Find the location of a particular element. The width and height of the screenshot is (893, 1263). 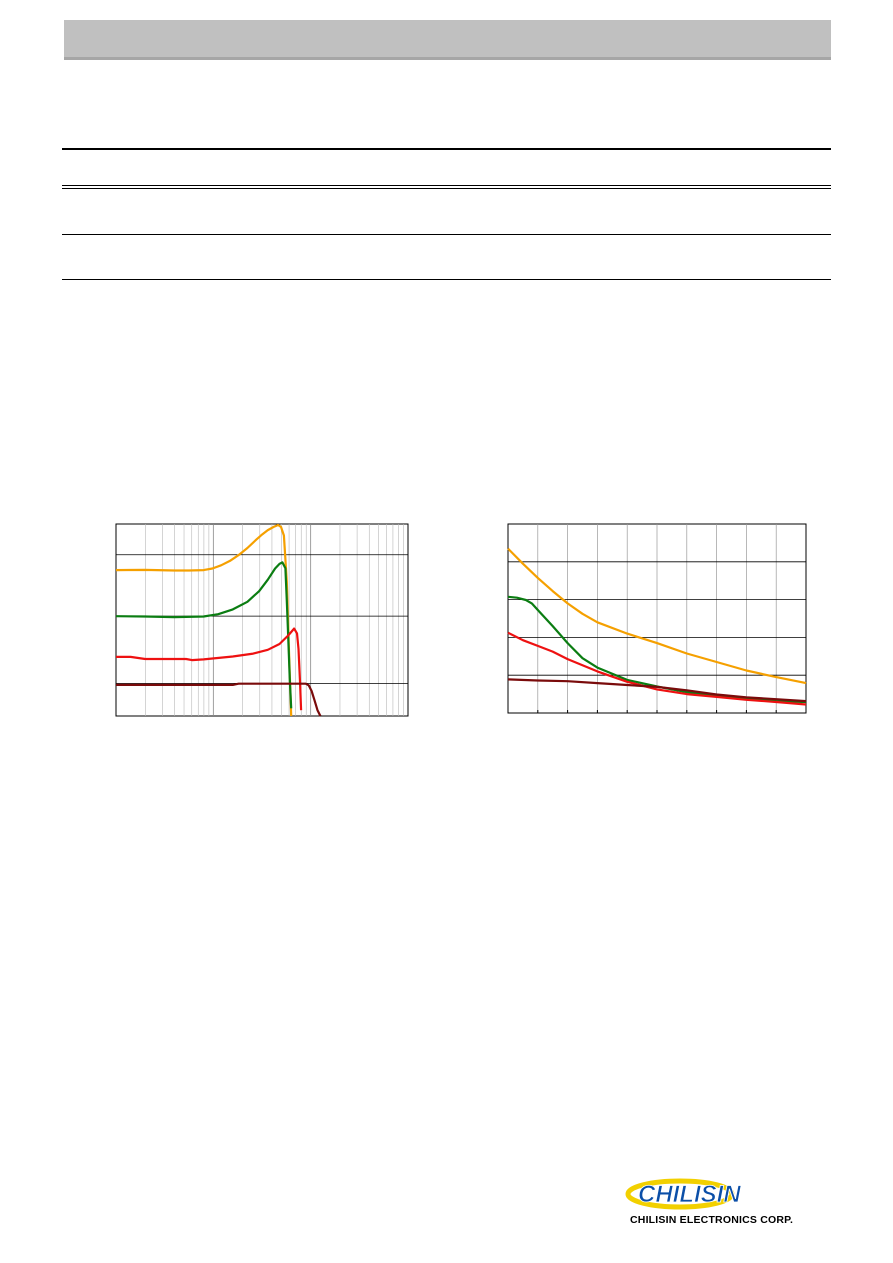

table-rule-header is located at coordinates (446, 185).